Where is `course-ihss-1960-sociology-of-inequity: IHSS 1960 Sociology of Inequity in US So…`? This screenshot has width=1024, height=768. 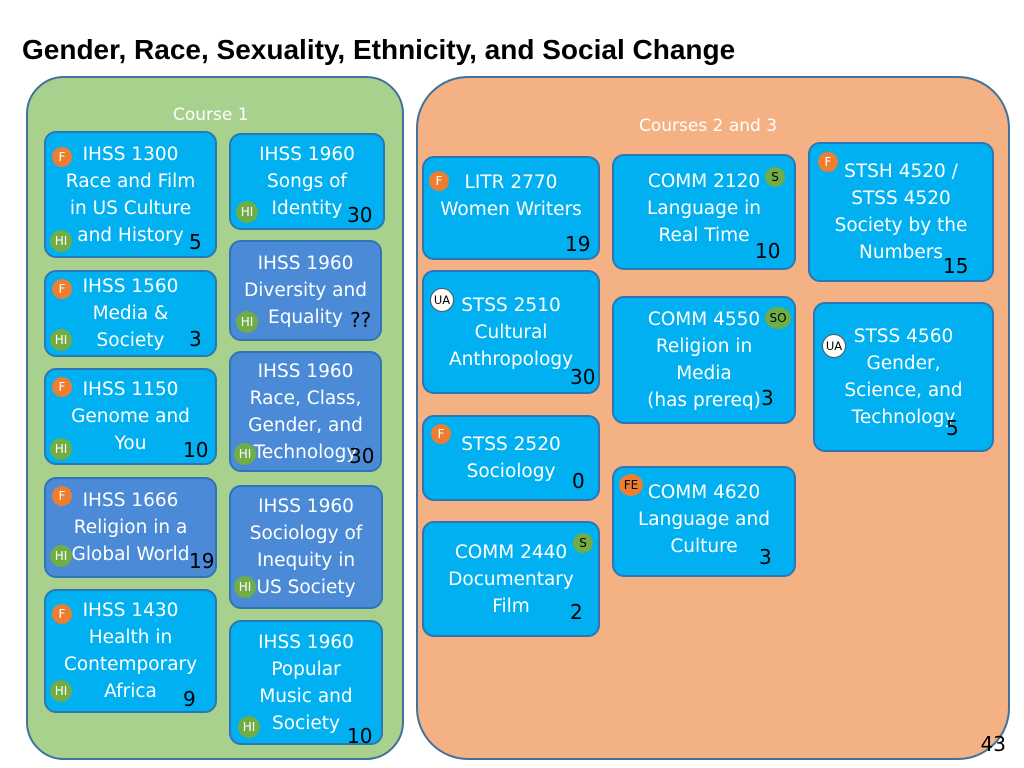 course-ihss-1960-sociology-of-inequity: IHSS 1960 Sociology of Inequity in US So… is located at coordinates (306, 547).